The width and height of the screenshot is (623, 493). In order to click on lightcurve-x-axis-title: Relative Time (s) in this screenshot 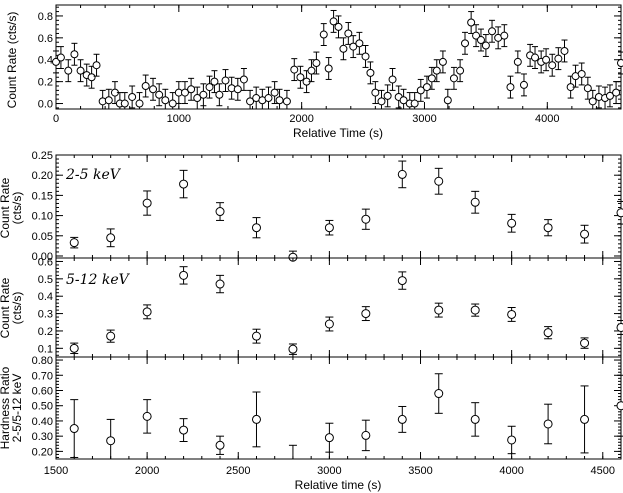, I will do `click(338, 133)`.